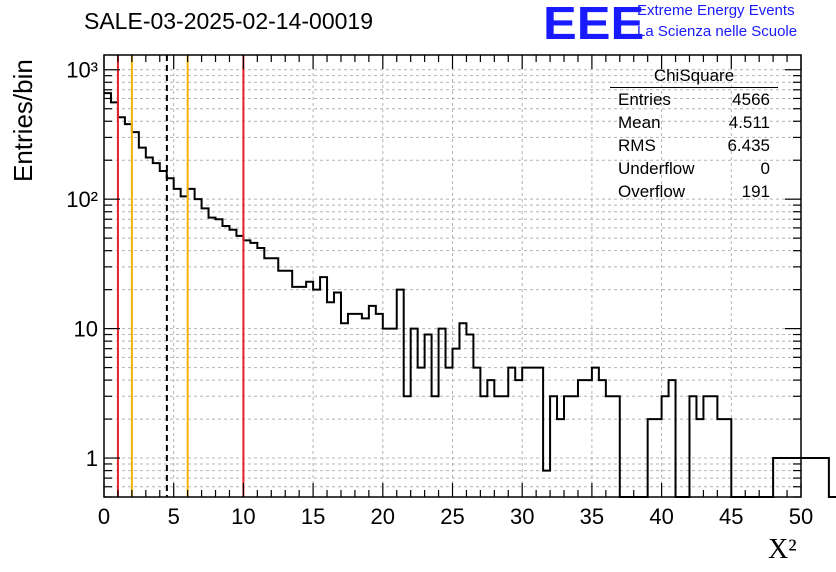  I want to click on y-axis-label: Entries/bin, so click(23, 120).